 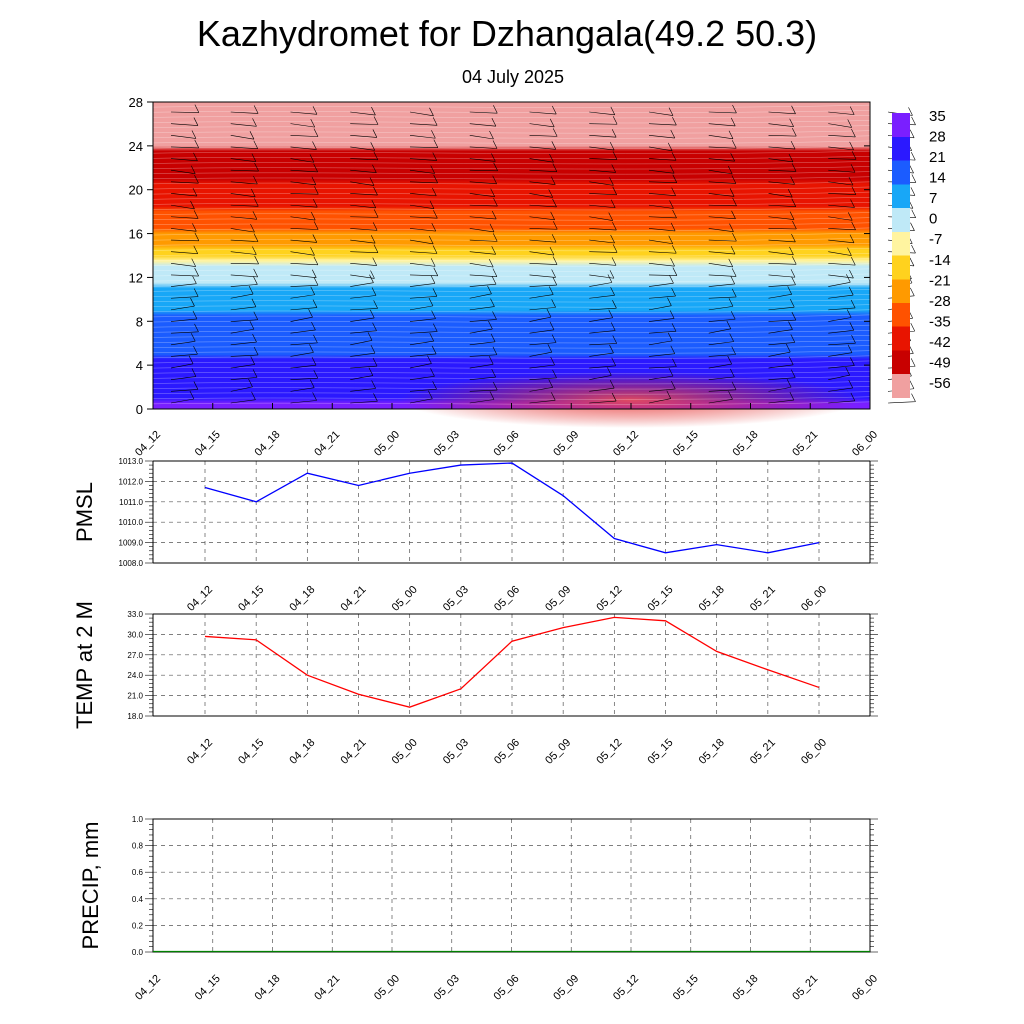 What do you see at coordinates (937, 157) in the screenshot?
I see `colorbar-label: 21` at bounding box center [937, 157].